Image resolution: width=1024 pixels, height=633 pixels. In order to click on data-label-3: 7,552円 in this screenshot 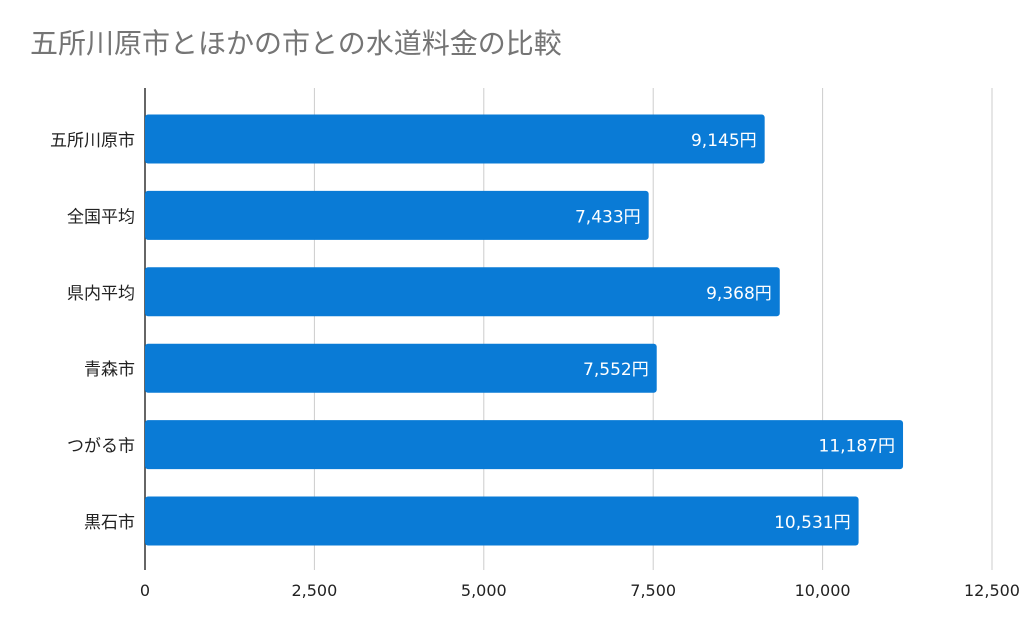, I will do `click(616, 370)`.